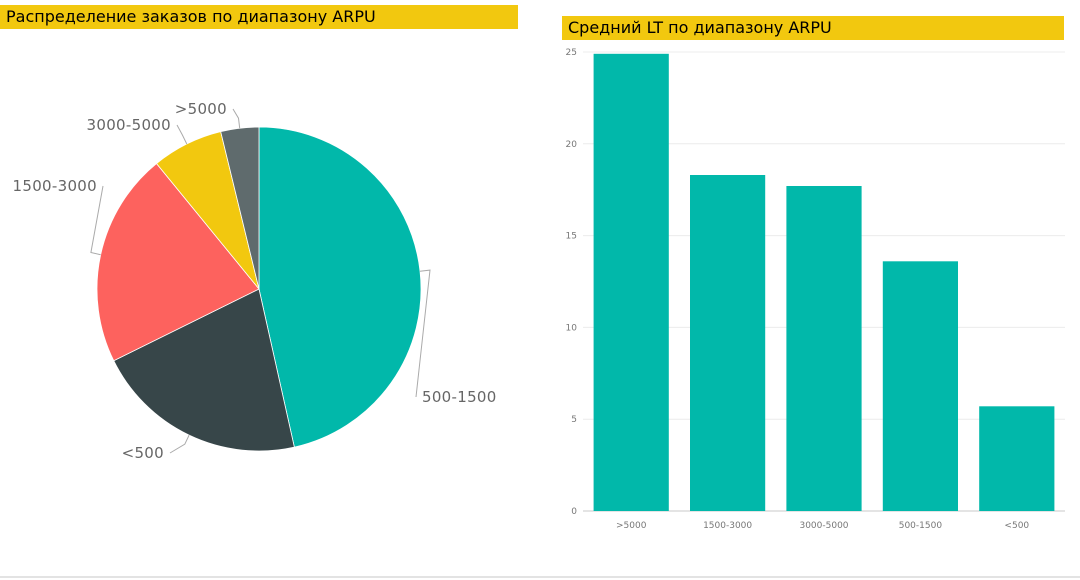  I want to click on pie-label-3000-5000: 3000-5000, so click(129, 125).